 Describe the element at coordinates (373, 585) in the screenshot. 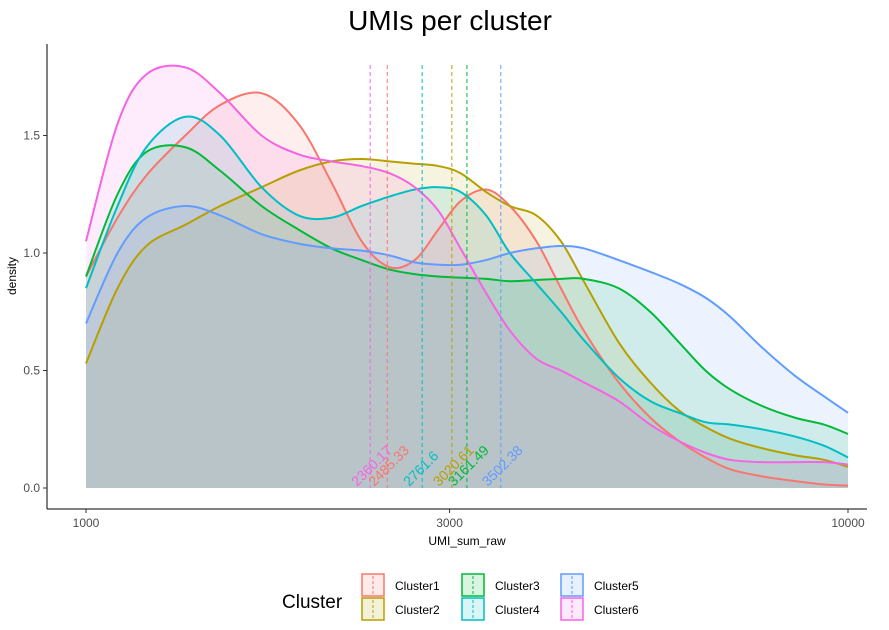

I see `legend-key-cluster1` at that location.